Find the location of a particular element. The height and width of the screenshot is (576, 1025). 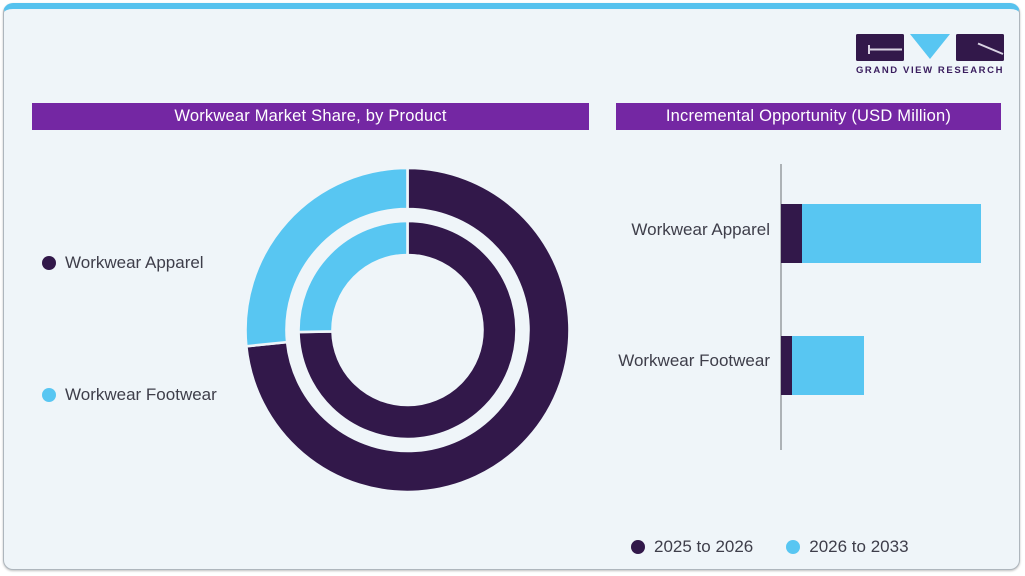

legend-item-workwear-apparel: Workwear Apparel is located at coordinates (123, 263).